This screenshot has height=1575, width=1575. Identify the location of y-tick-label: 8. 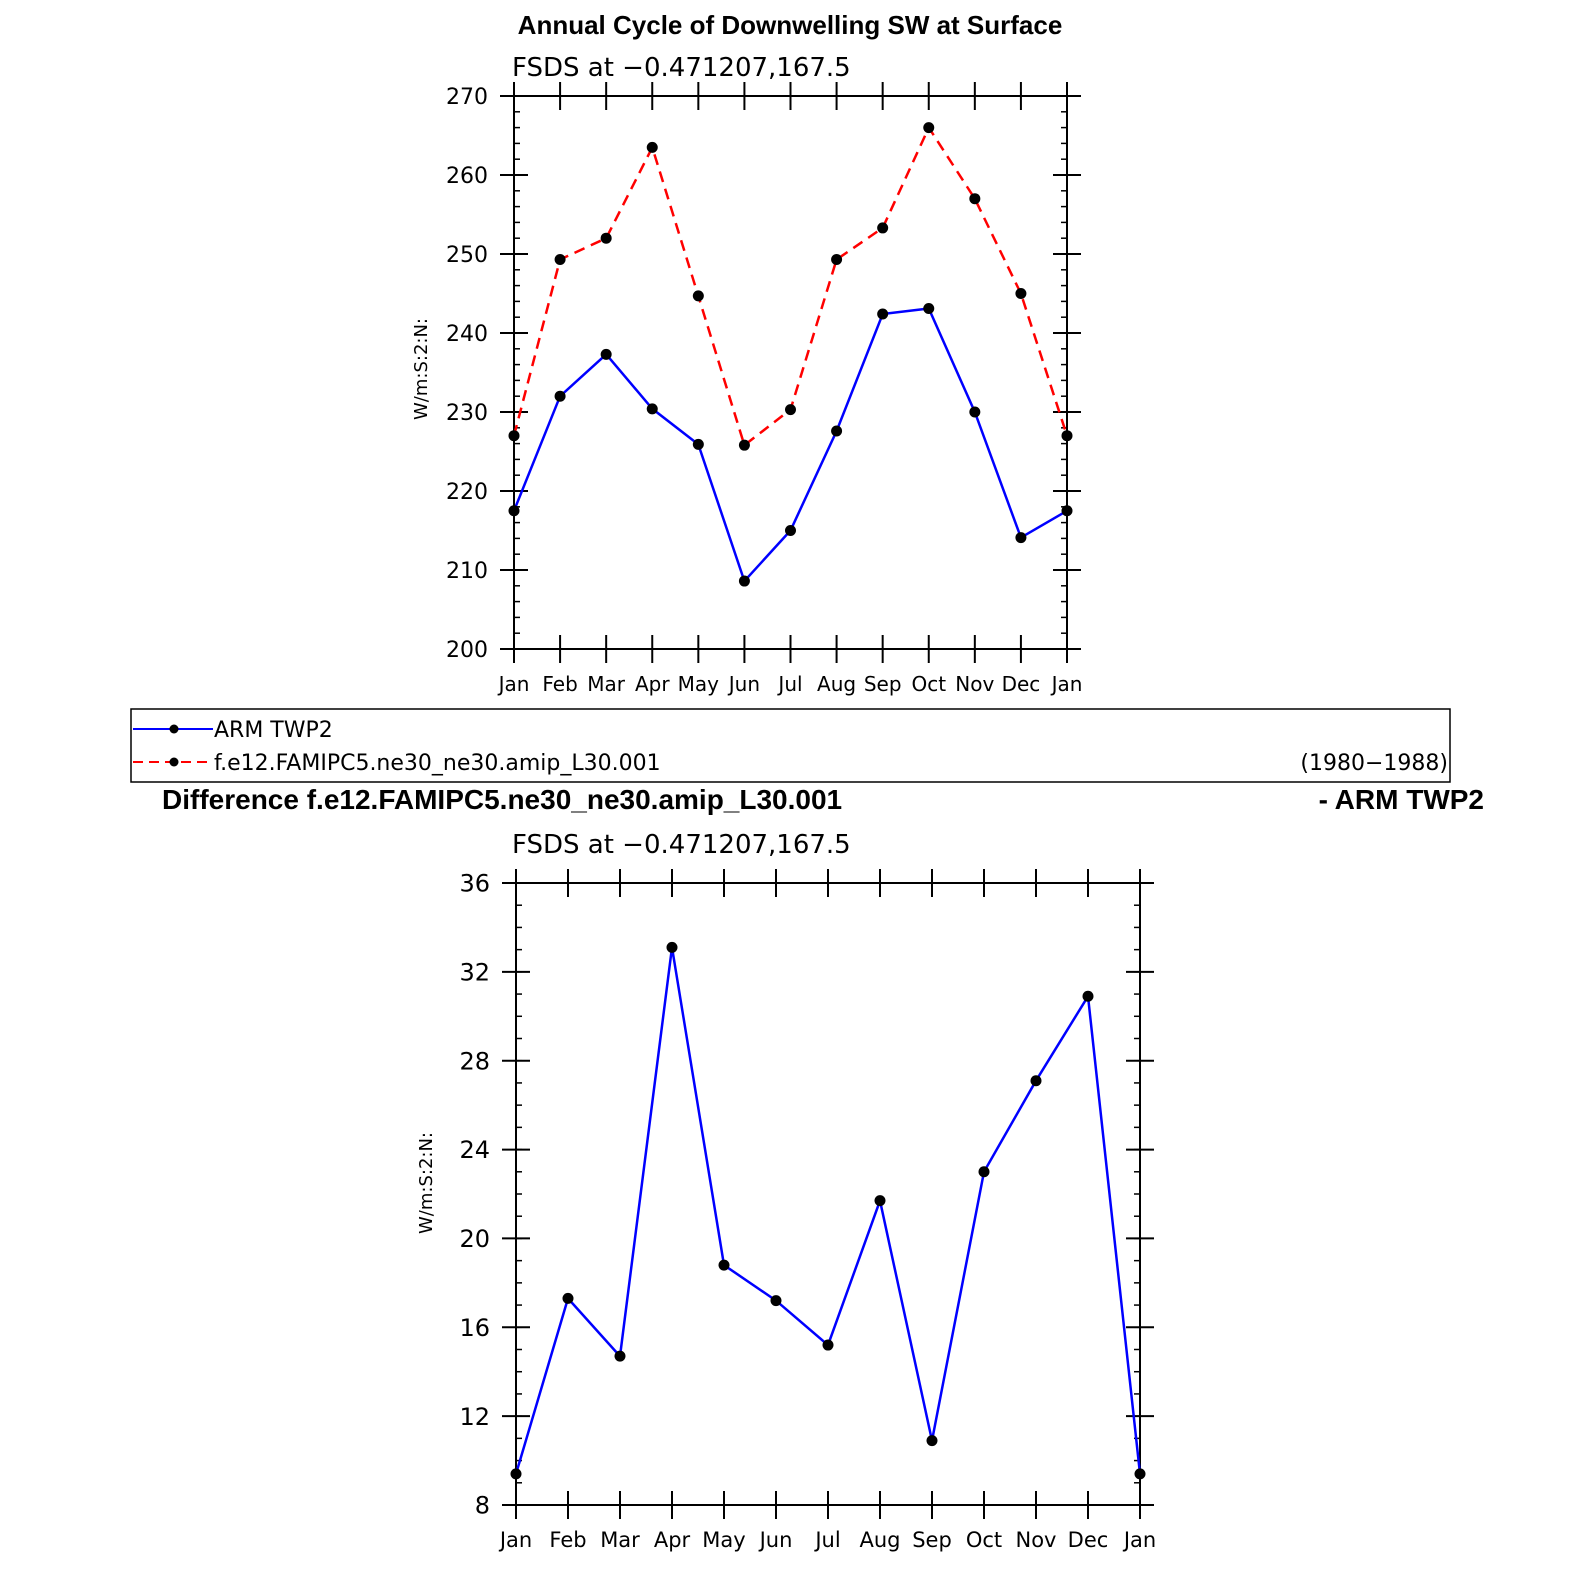
(482, 1506).